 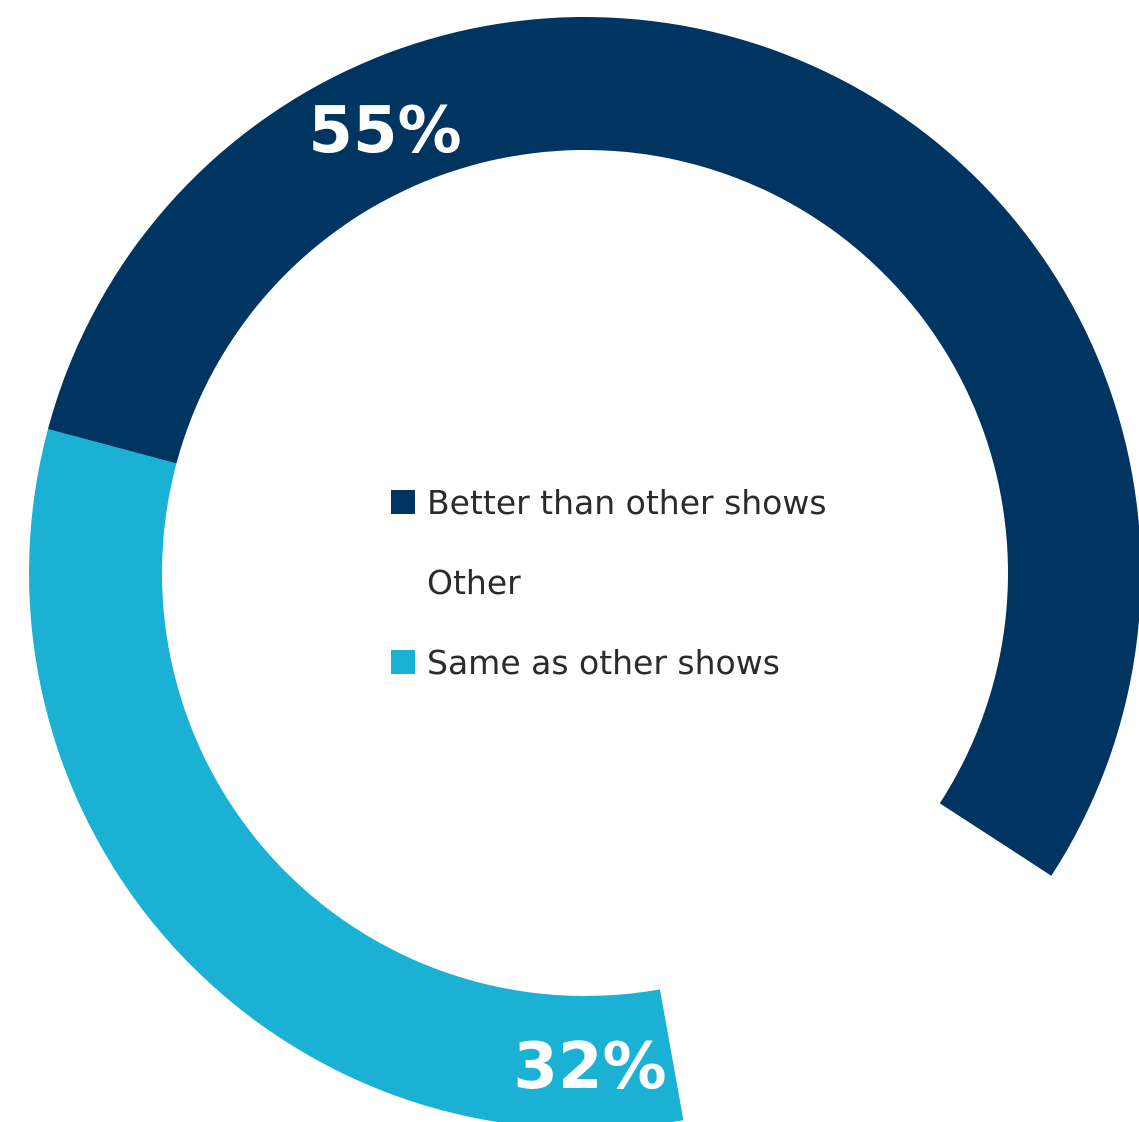 What do you see at coordinates (403, 662) in the screenshot?
I see `legend-swatch-same` at bounding box center [403, 662].